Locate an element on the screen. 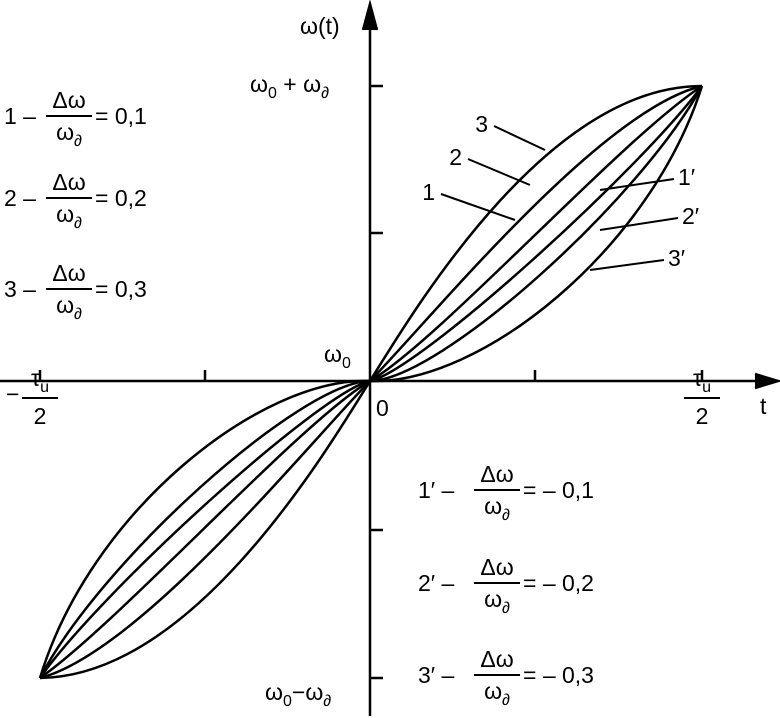  text-part: + is located at coordinates (290, 84).